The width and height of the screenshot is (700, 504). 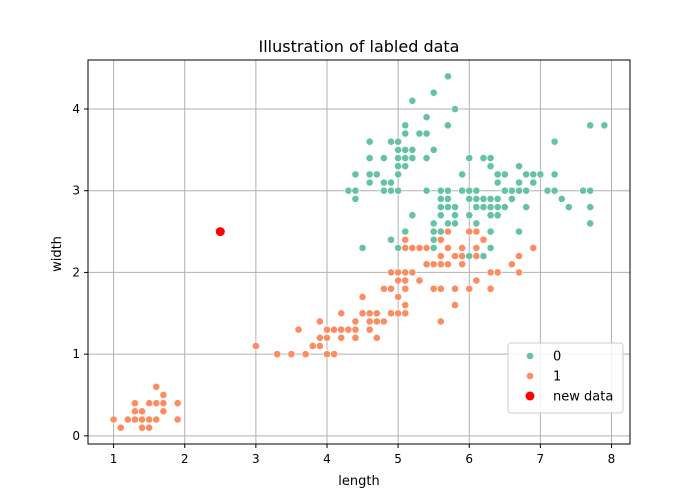 What do you see at coordinates (76, 354) in the screenshot?
I see `y-tick-label: 1` at bounding box center [76, 354].